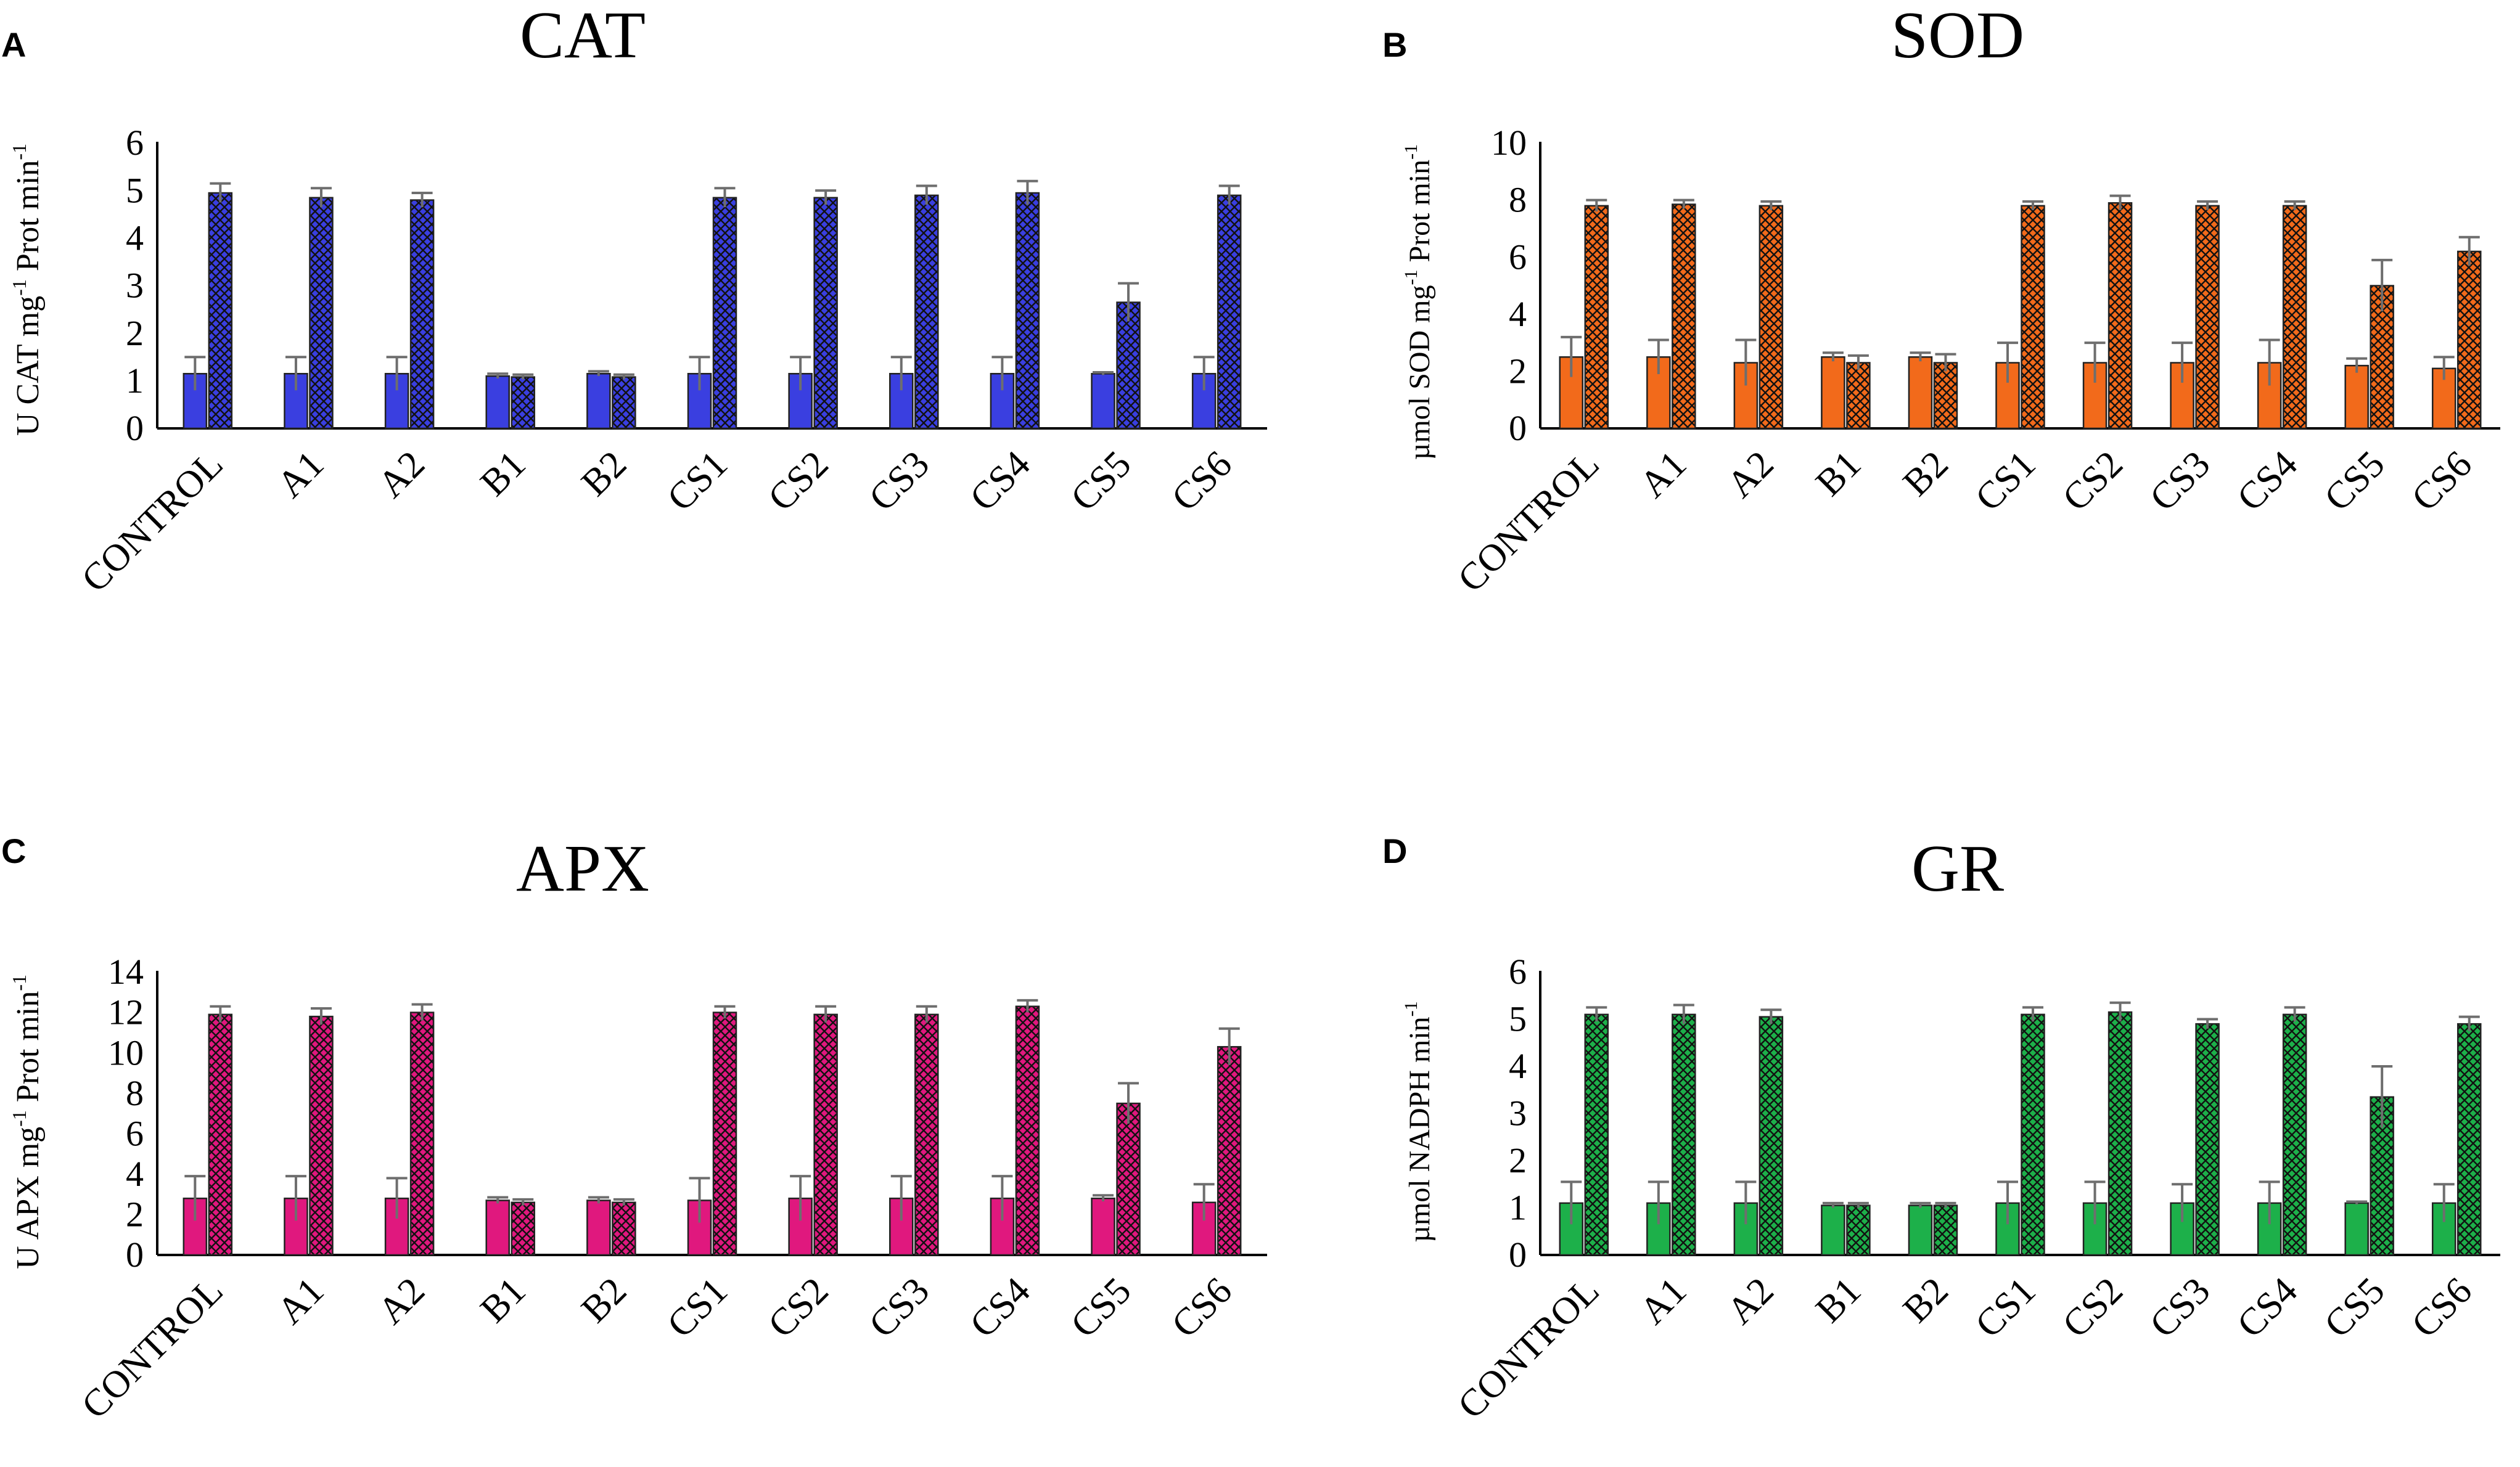  I want to click on y-axis-label: µmol SOD mg-1 Prot min-1, so click(1418, 302).